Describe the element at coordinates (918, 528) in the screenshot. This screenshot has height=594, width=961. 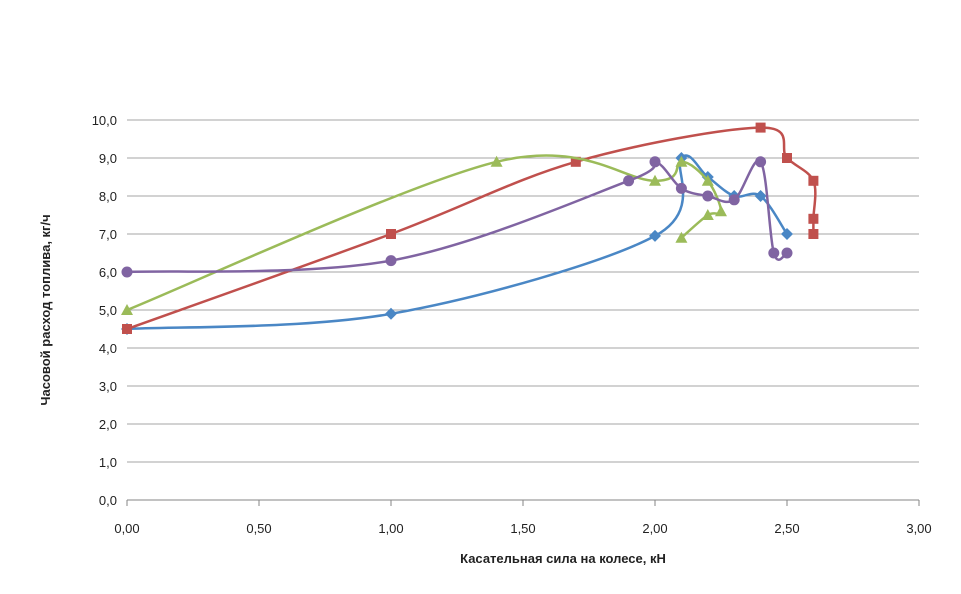
I see `x-tick-label: 3,00` at that location.